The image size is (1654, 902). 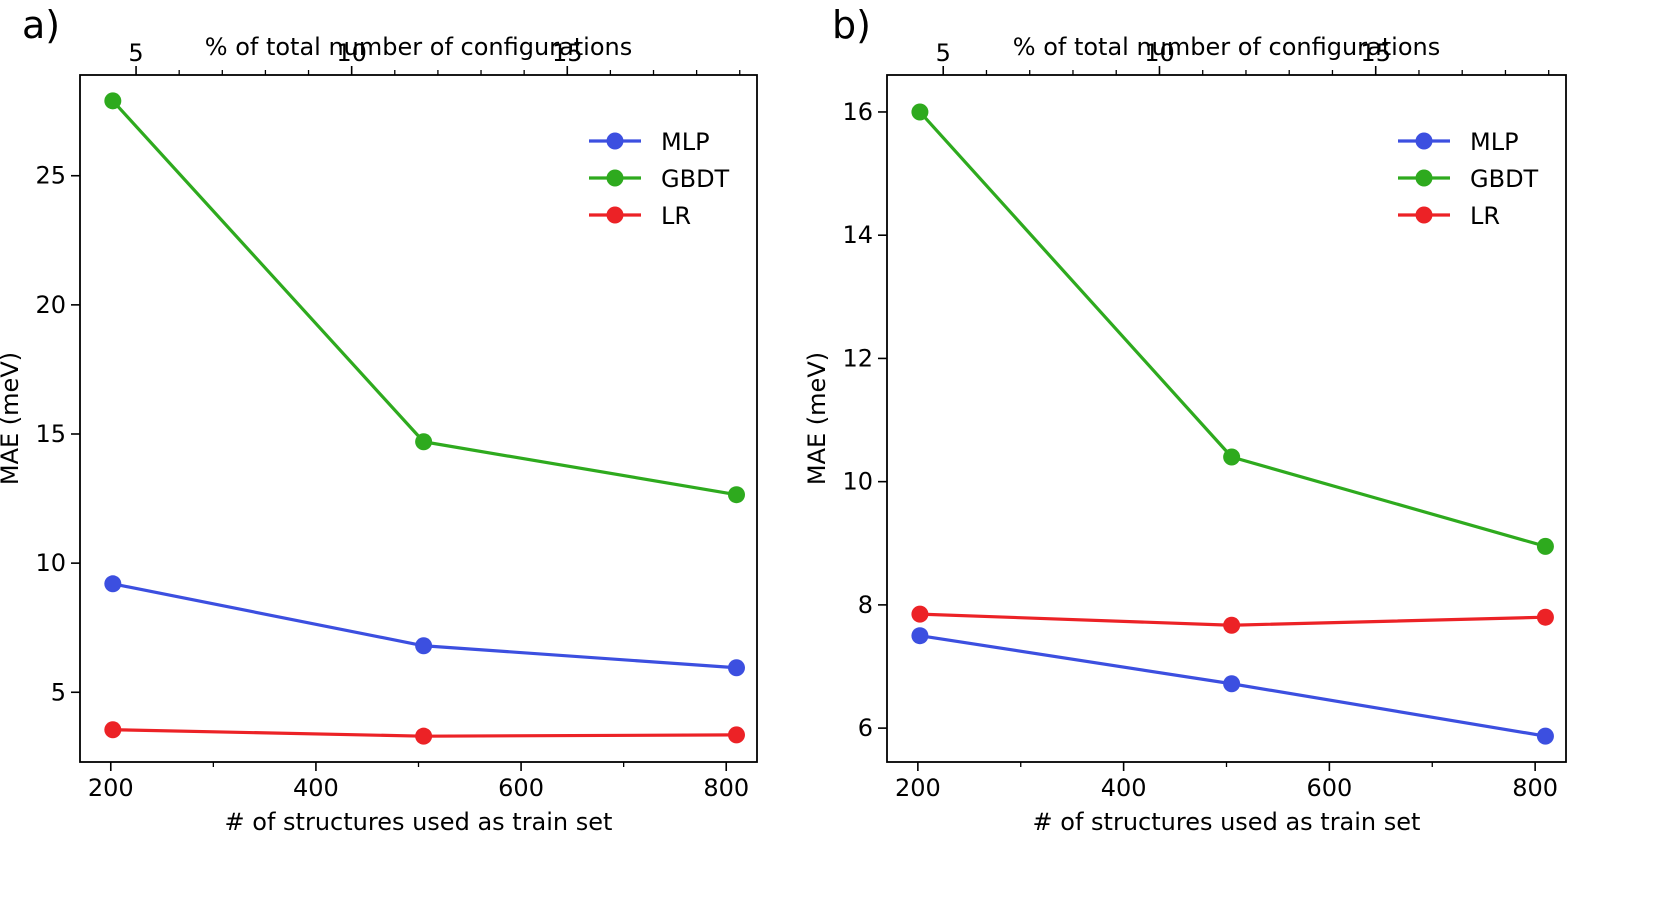 What do you see at coordinates (418, 47) in the screenshot?
I see `chart0-top-x-axis-label: % of total number of configurations` at bounding box center [418, 47].